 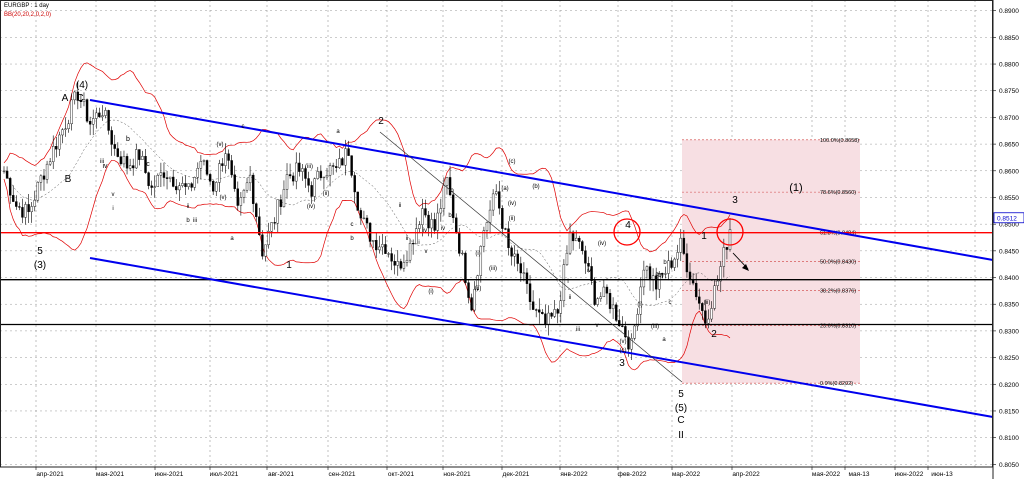 What do you see at coordinates (309, 167) in the screenshot?
I see `wave-label: (iii)` at bounding box center [309, 167].